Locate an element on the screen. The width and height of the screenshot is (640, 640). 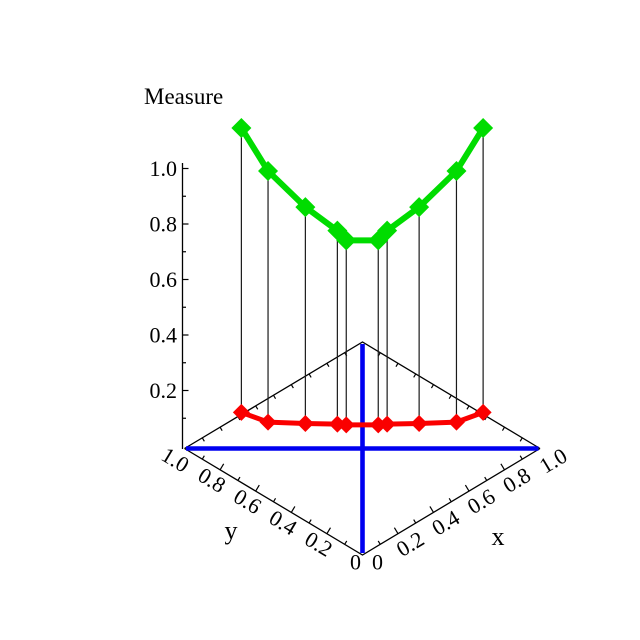
lower-series-line is located at coordinates (362, 419).